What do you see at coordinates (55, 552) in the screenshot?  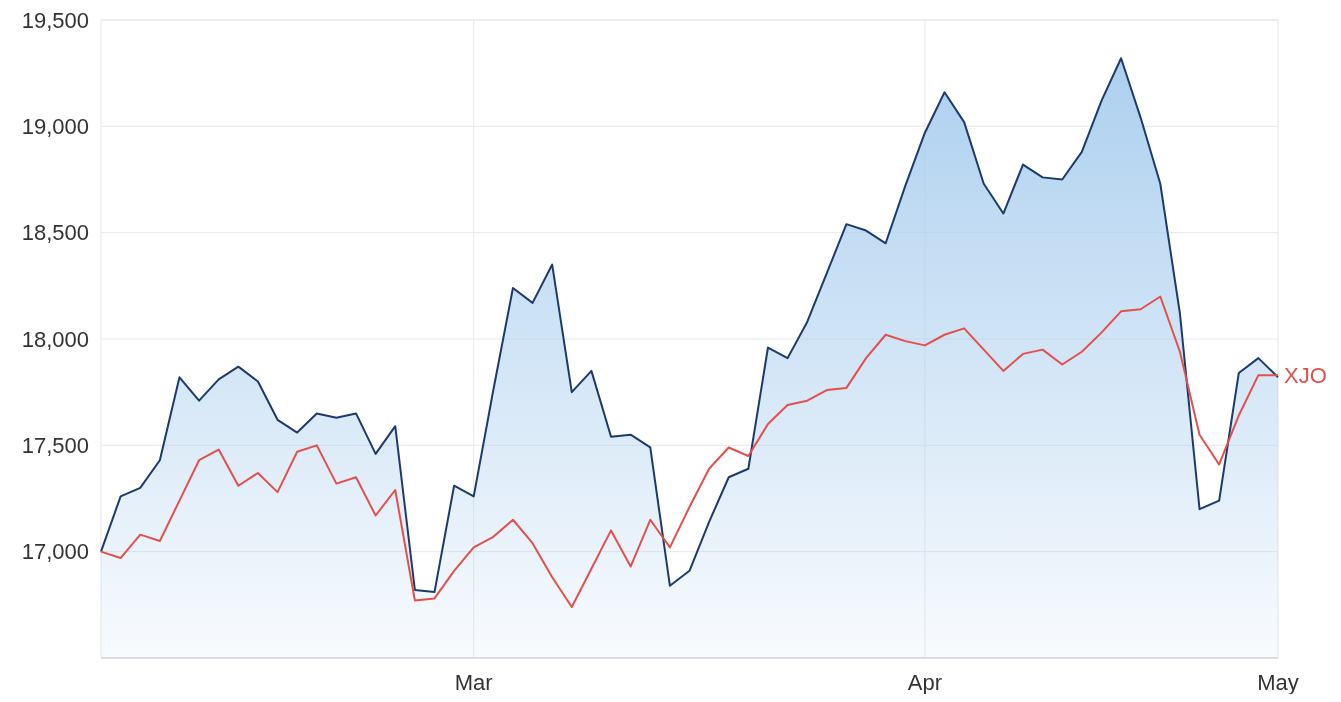 I see `y-tick-label: 17,000` at bounding box center [55, 552].